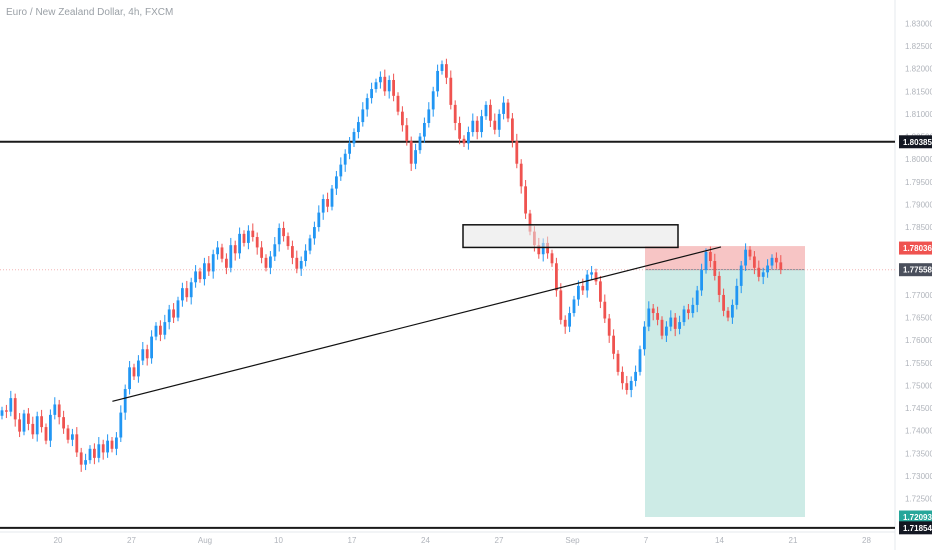  I want to click on price-badge-level, so click(915, 142).